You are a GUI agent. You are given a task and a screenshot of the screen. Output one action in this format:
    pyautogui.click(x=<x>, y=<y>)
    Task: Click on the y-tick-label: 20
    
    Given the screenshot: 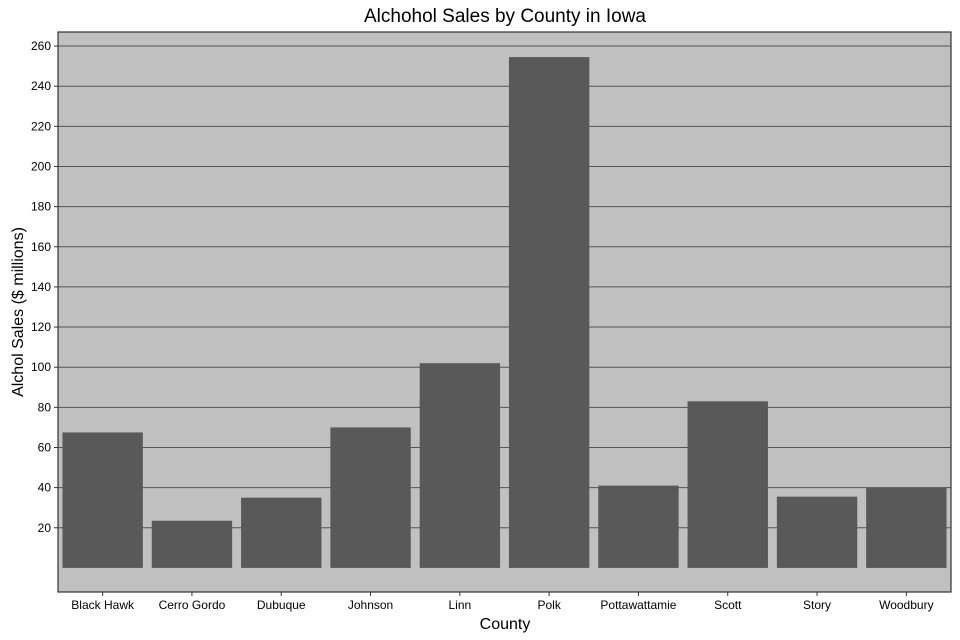 What is the action you would take?
    pyautogui.click(x=45, y=528)
    